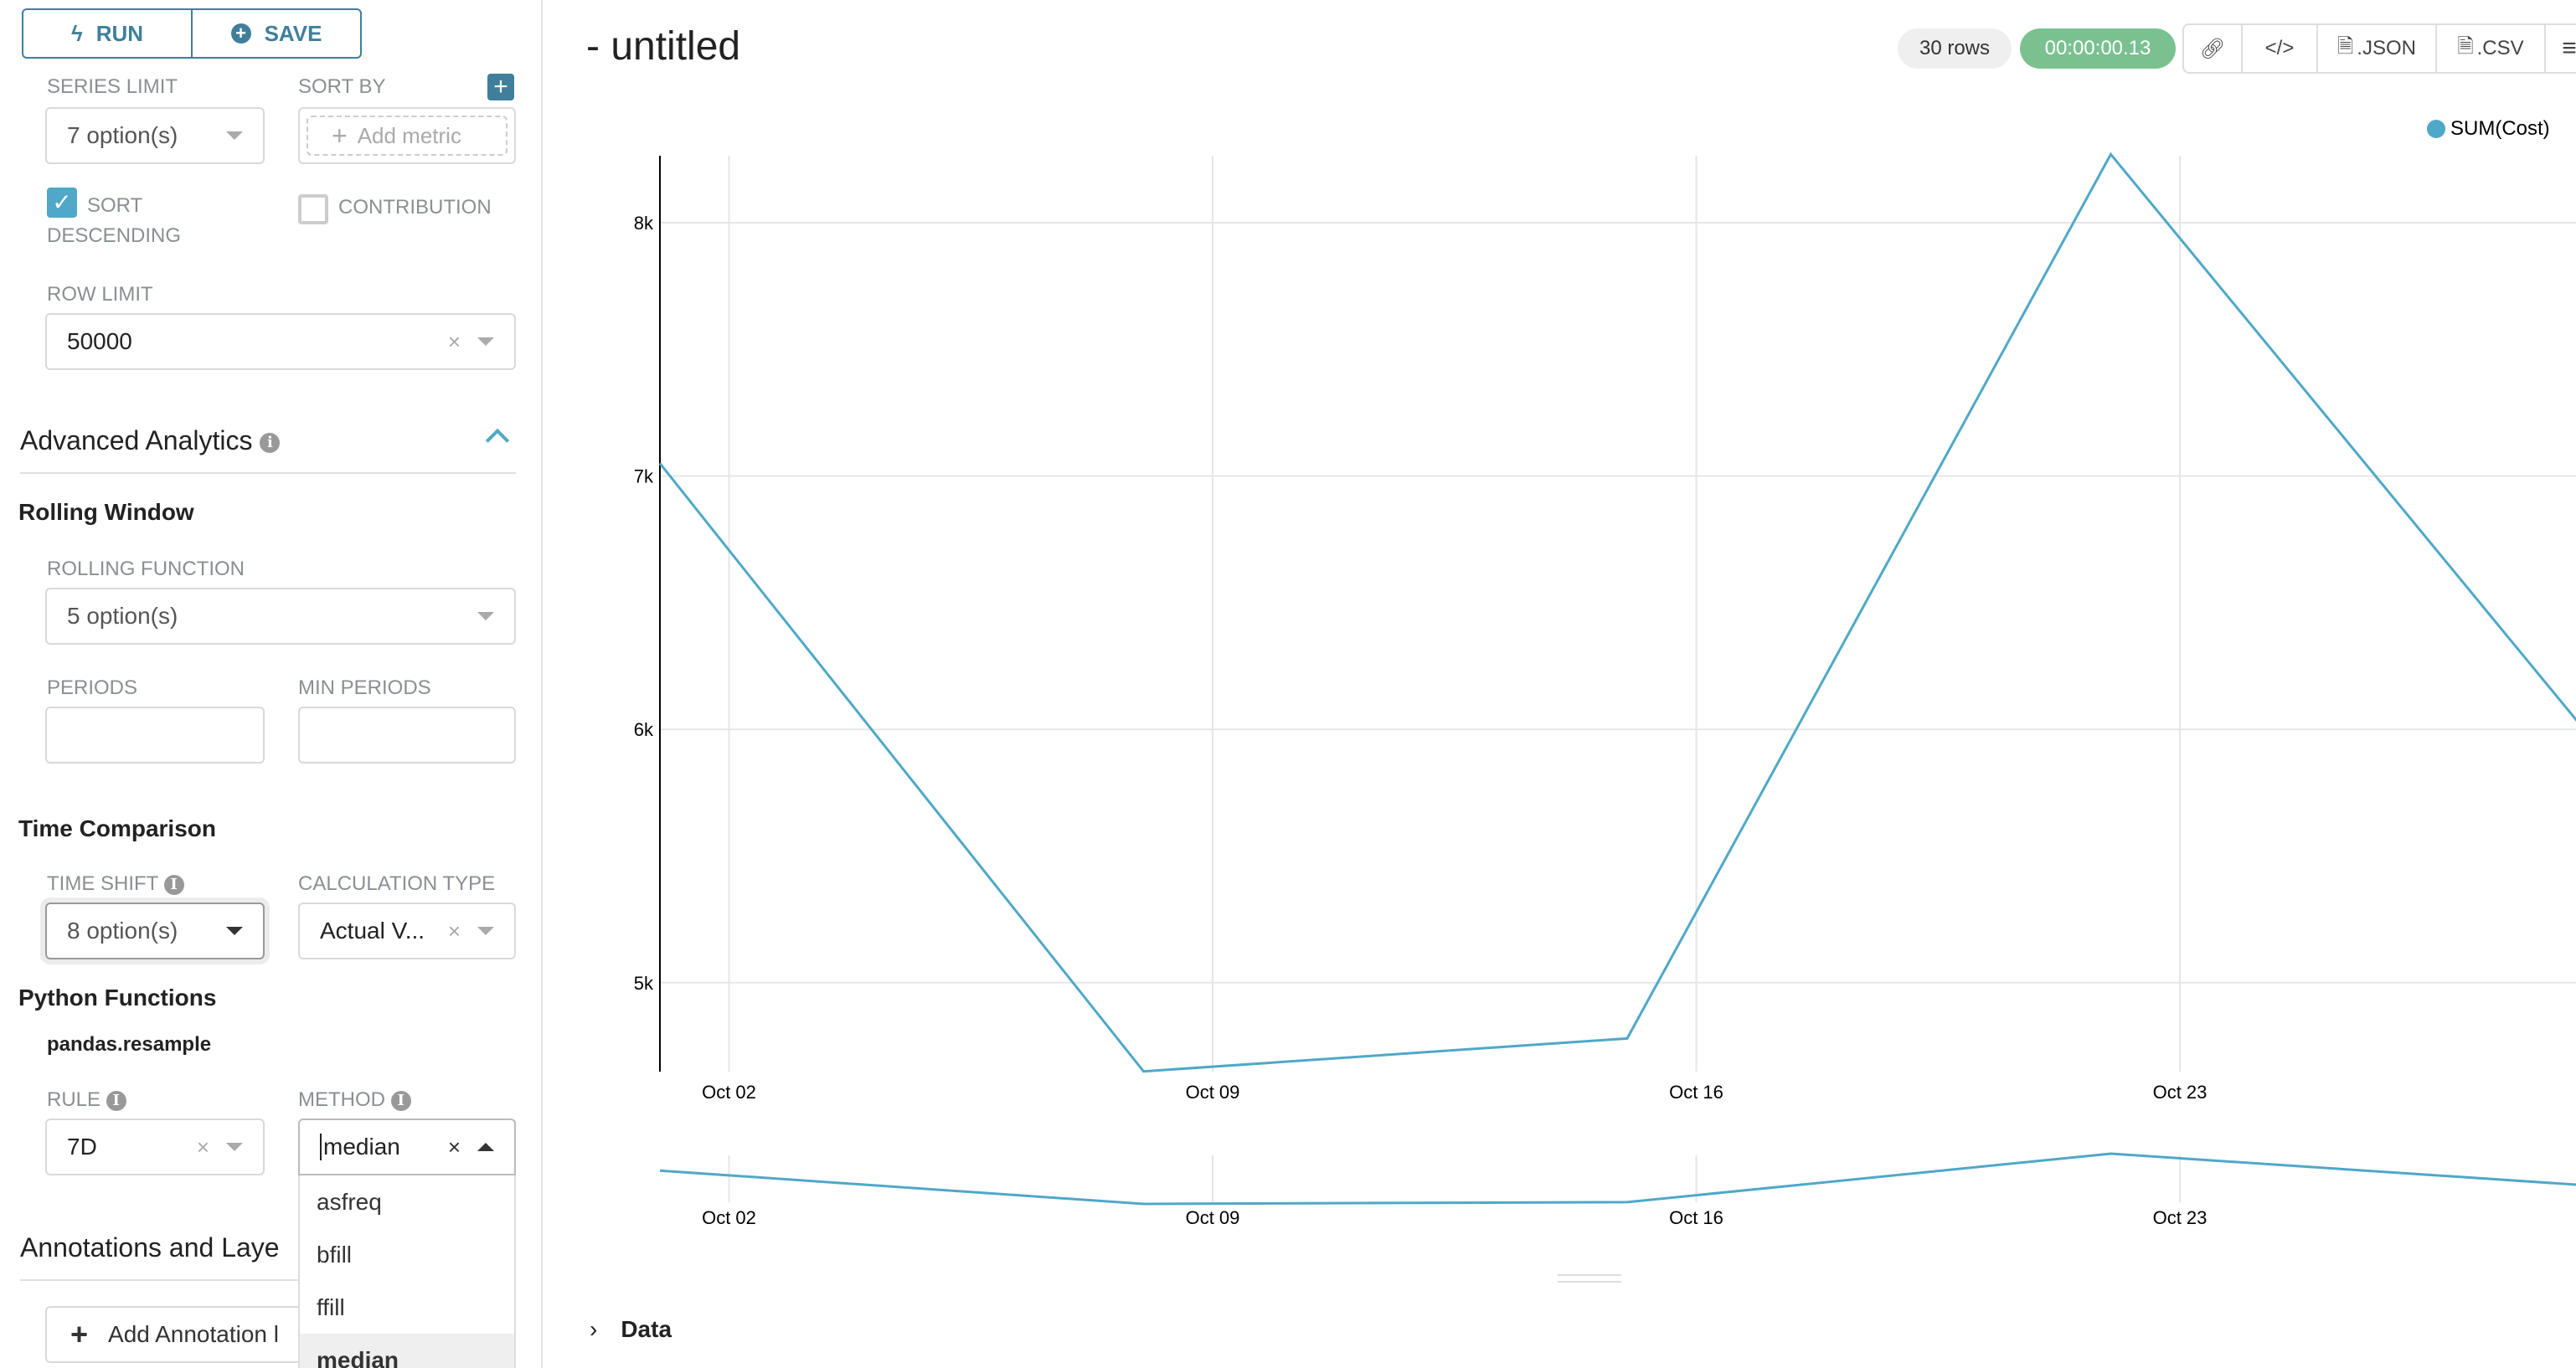 The width and height of the screenshot is (2576, 1368). What do you see at coordinates (112, 86) in the screenshot?
I see `series-limit-label: SERIES LIMIT` at bounding box center [112, 86].